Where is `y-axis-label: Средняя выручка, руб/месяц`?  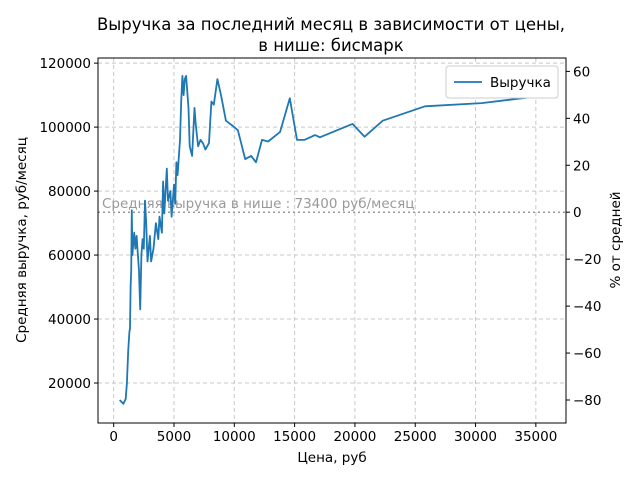
y-axis-label: Средняя выручка, руб/месяц is located at coordinates (22, 240).